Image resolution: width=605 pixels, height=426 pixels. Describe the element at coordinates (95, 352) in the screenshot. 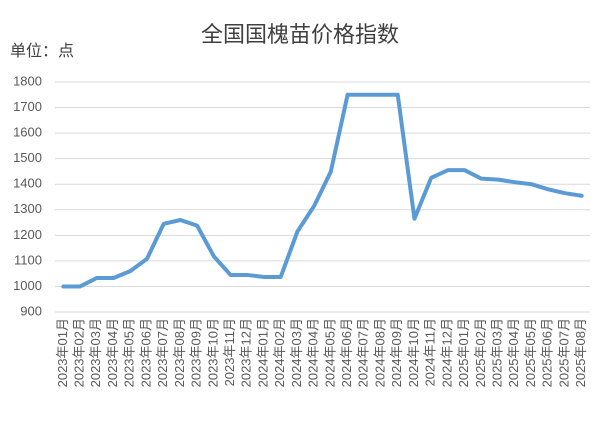

I see `x-tick-label: 2023年03月` at that location.